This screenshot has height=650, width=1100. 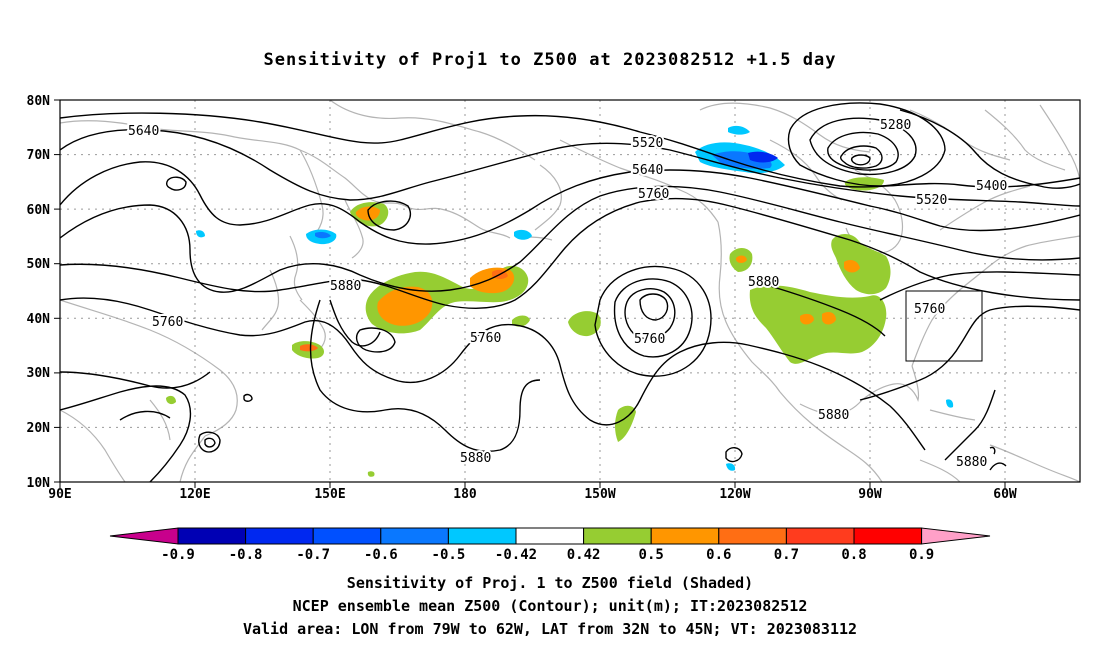 I want to click on colorbar-high-end, so click(x=956, y=536).